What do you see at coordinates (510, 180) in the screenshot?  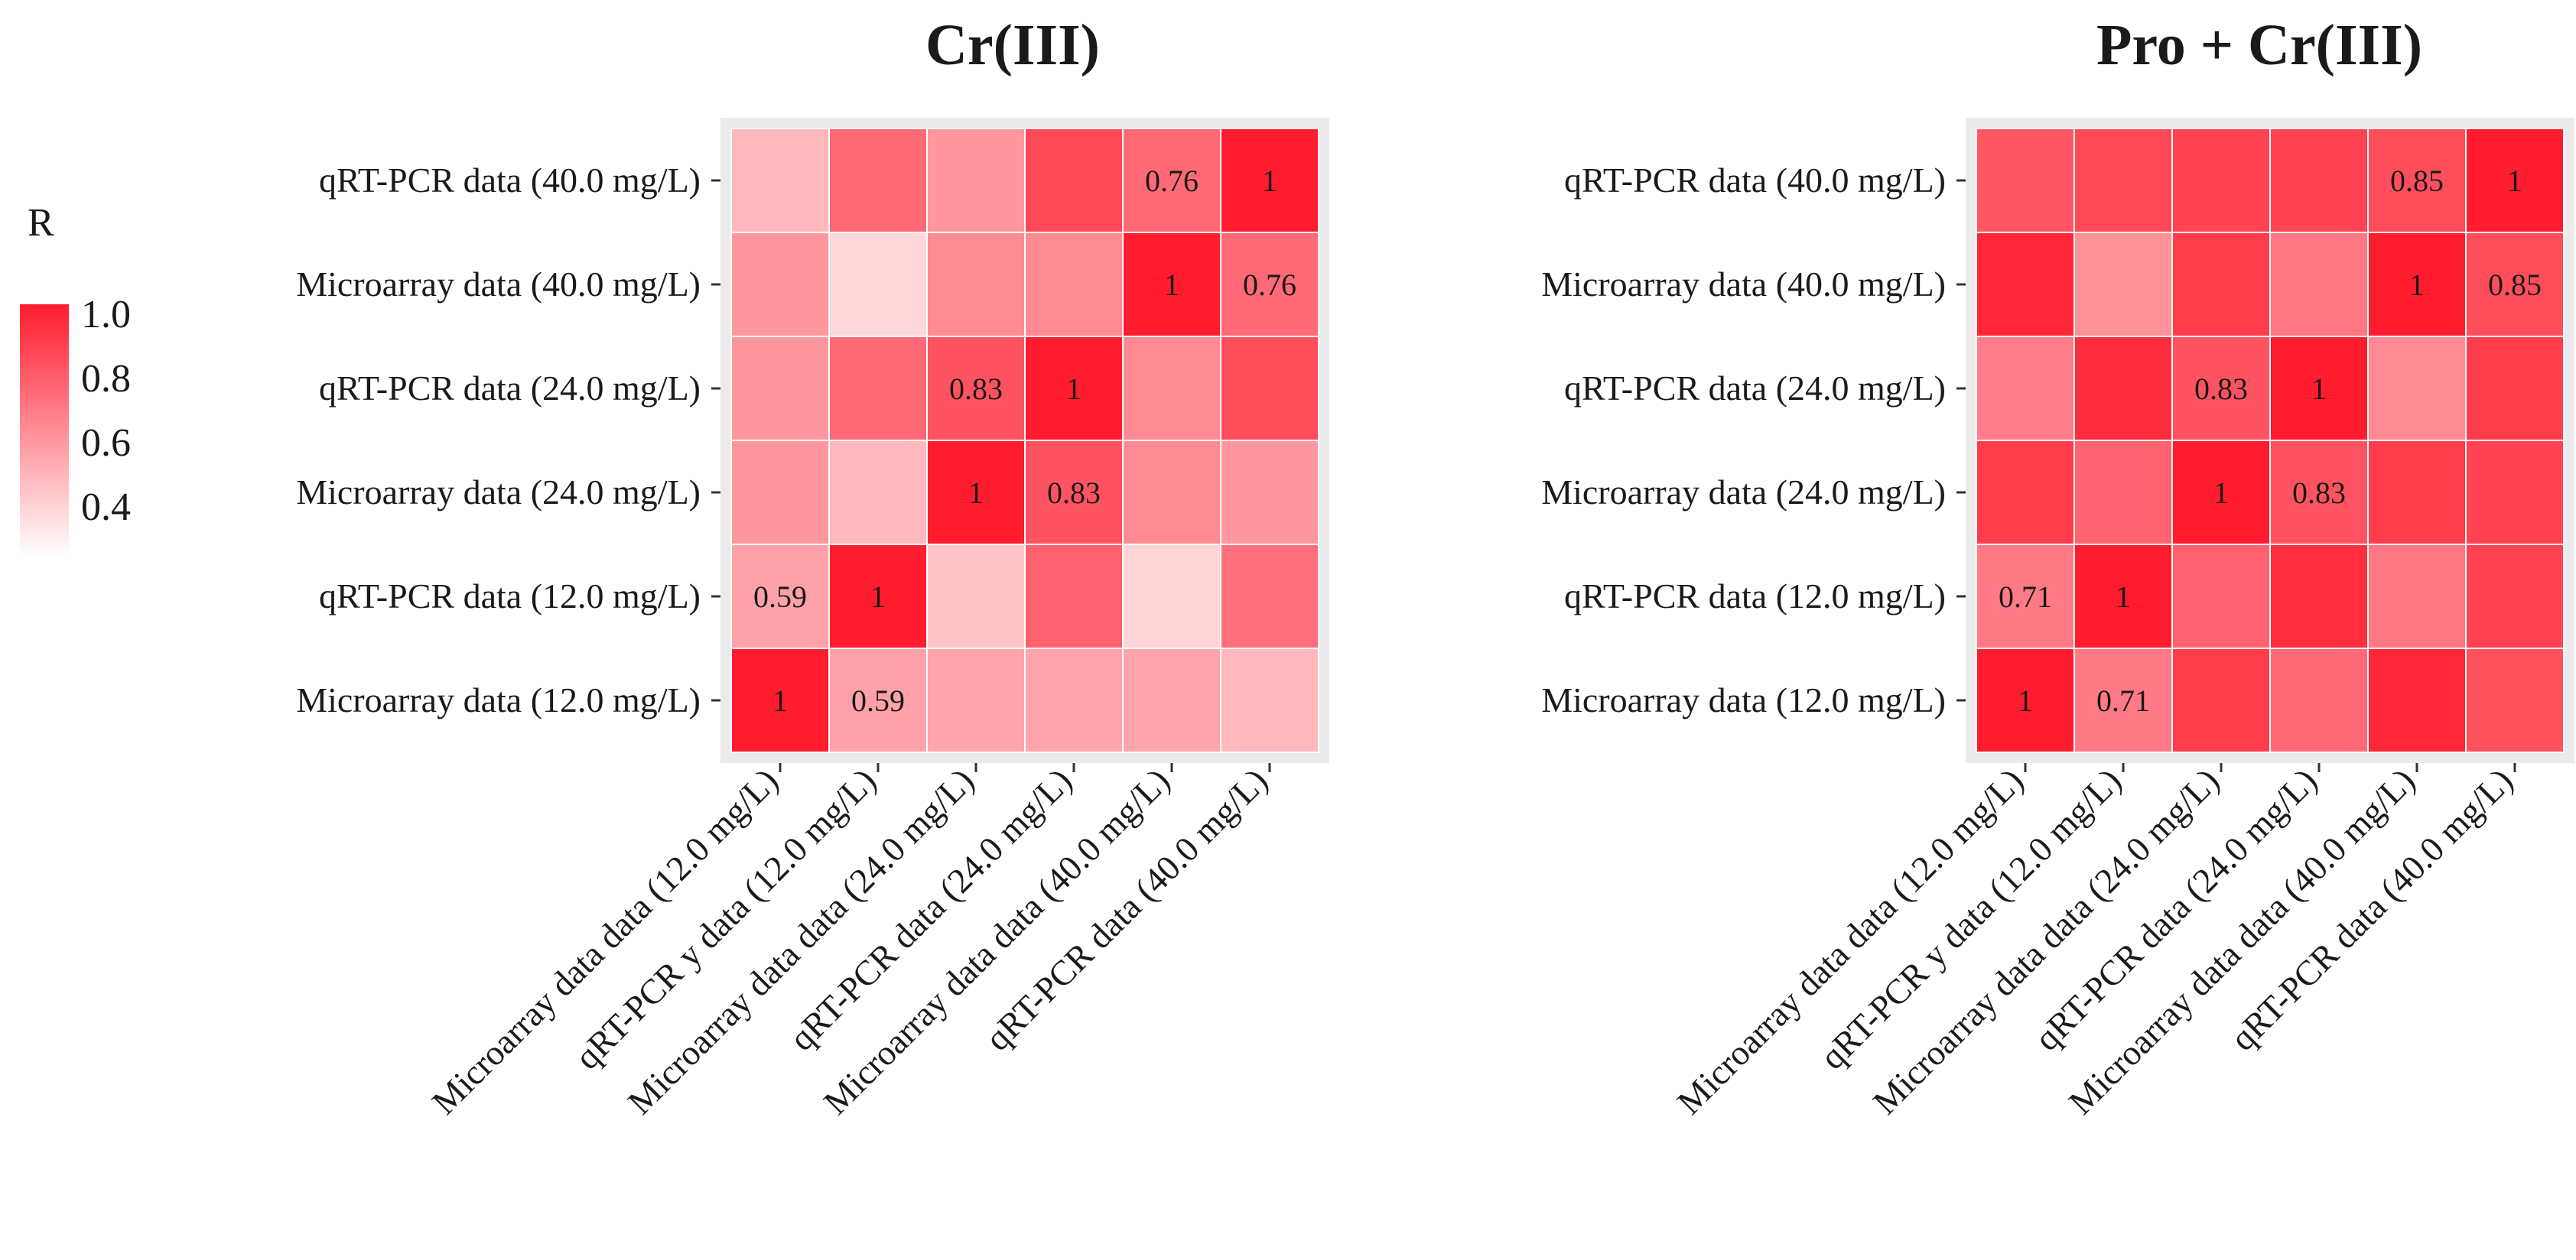 I see `y-tick-label: qRT-PCR data (40.0 mg/L)` at bounding box center [510, 180].